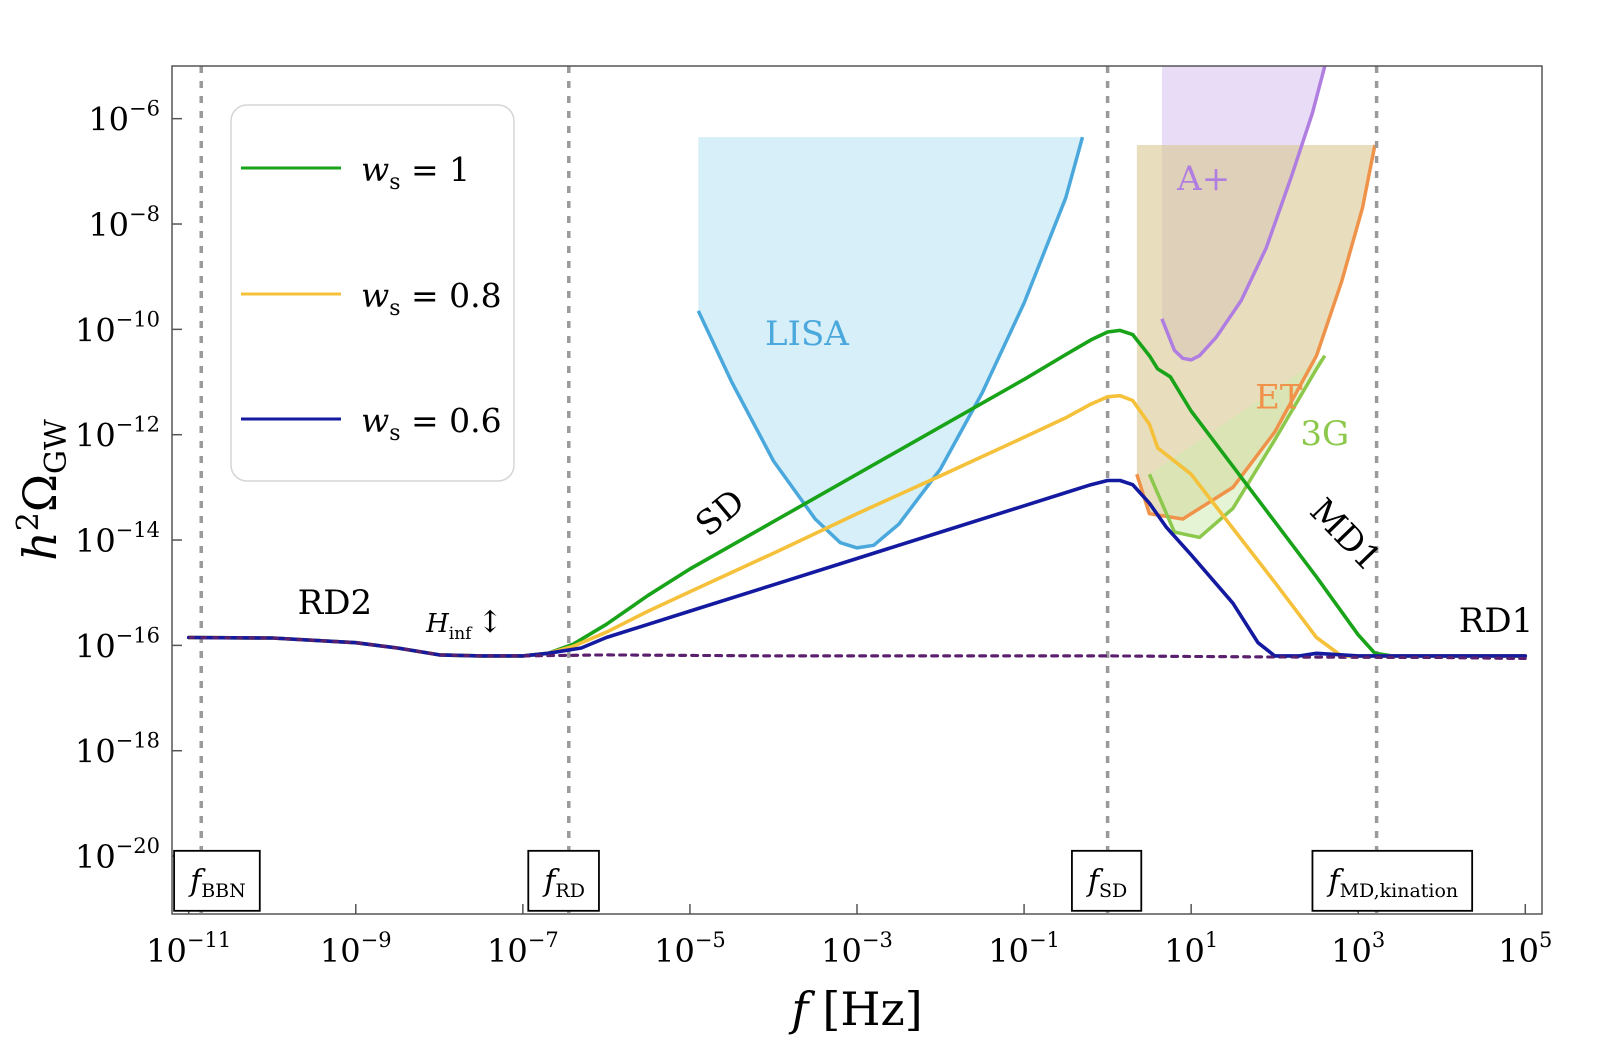 This screenshot has width=1600, height=1042. Describe the element at coordinates (1203, 179) in the screenshot. I see `a-label: A+` at that location.